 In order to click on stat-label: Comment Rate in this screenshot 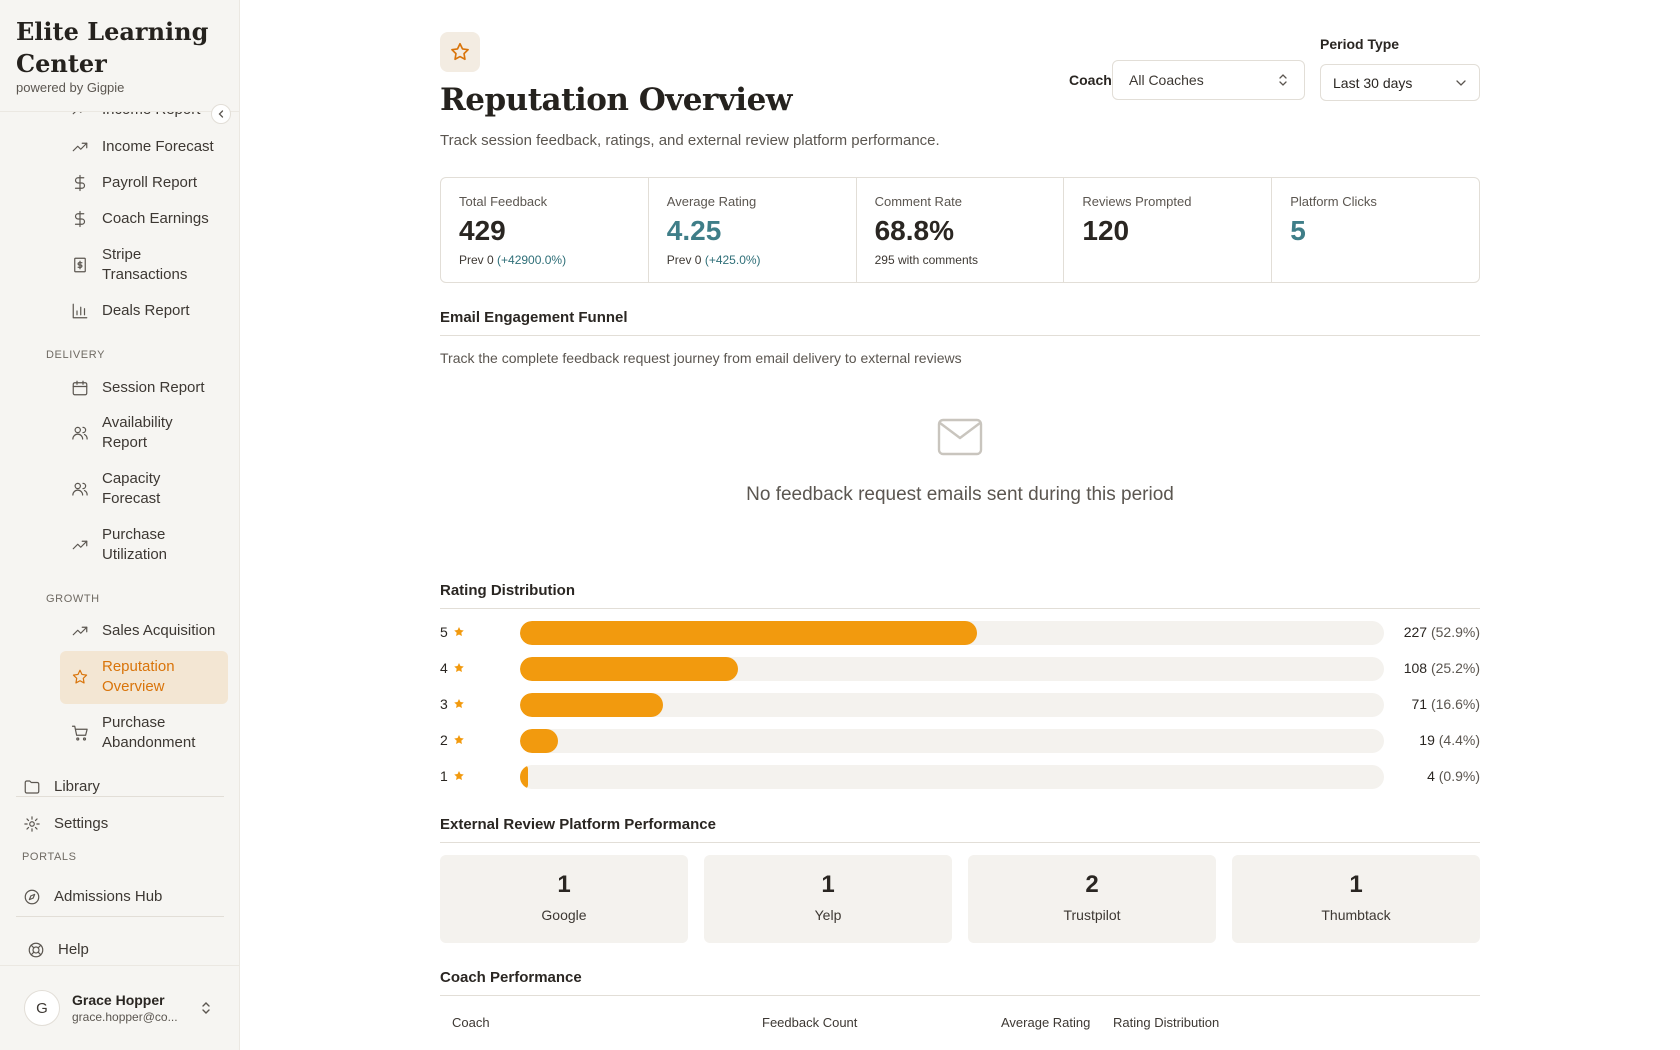, I will do `click(918, 201)`.